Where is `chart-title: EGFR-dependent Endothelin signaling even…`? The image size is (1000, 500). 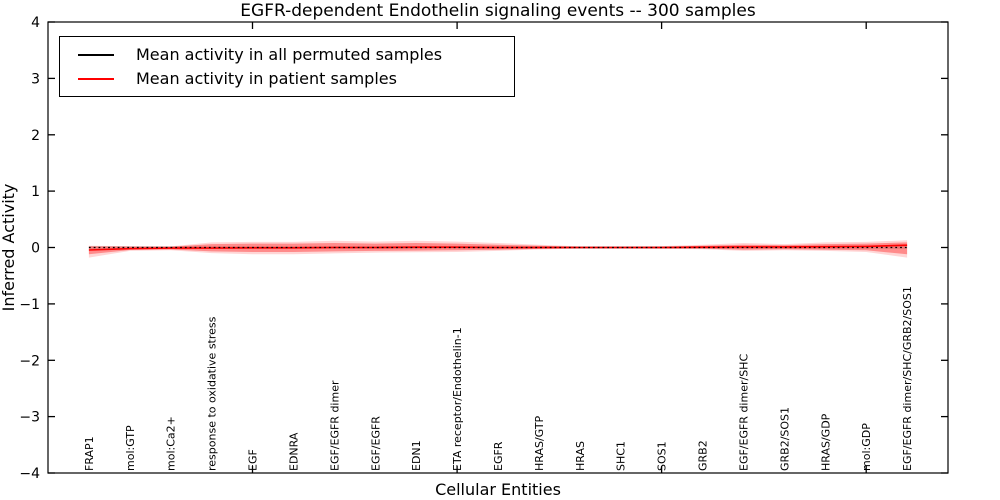 chart-title: EGFR-dependent Endothelin signaling even… is located at coordinates (498, 11).